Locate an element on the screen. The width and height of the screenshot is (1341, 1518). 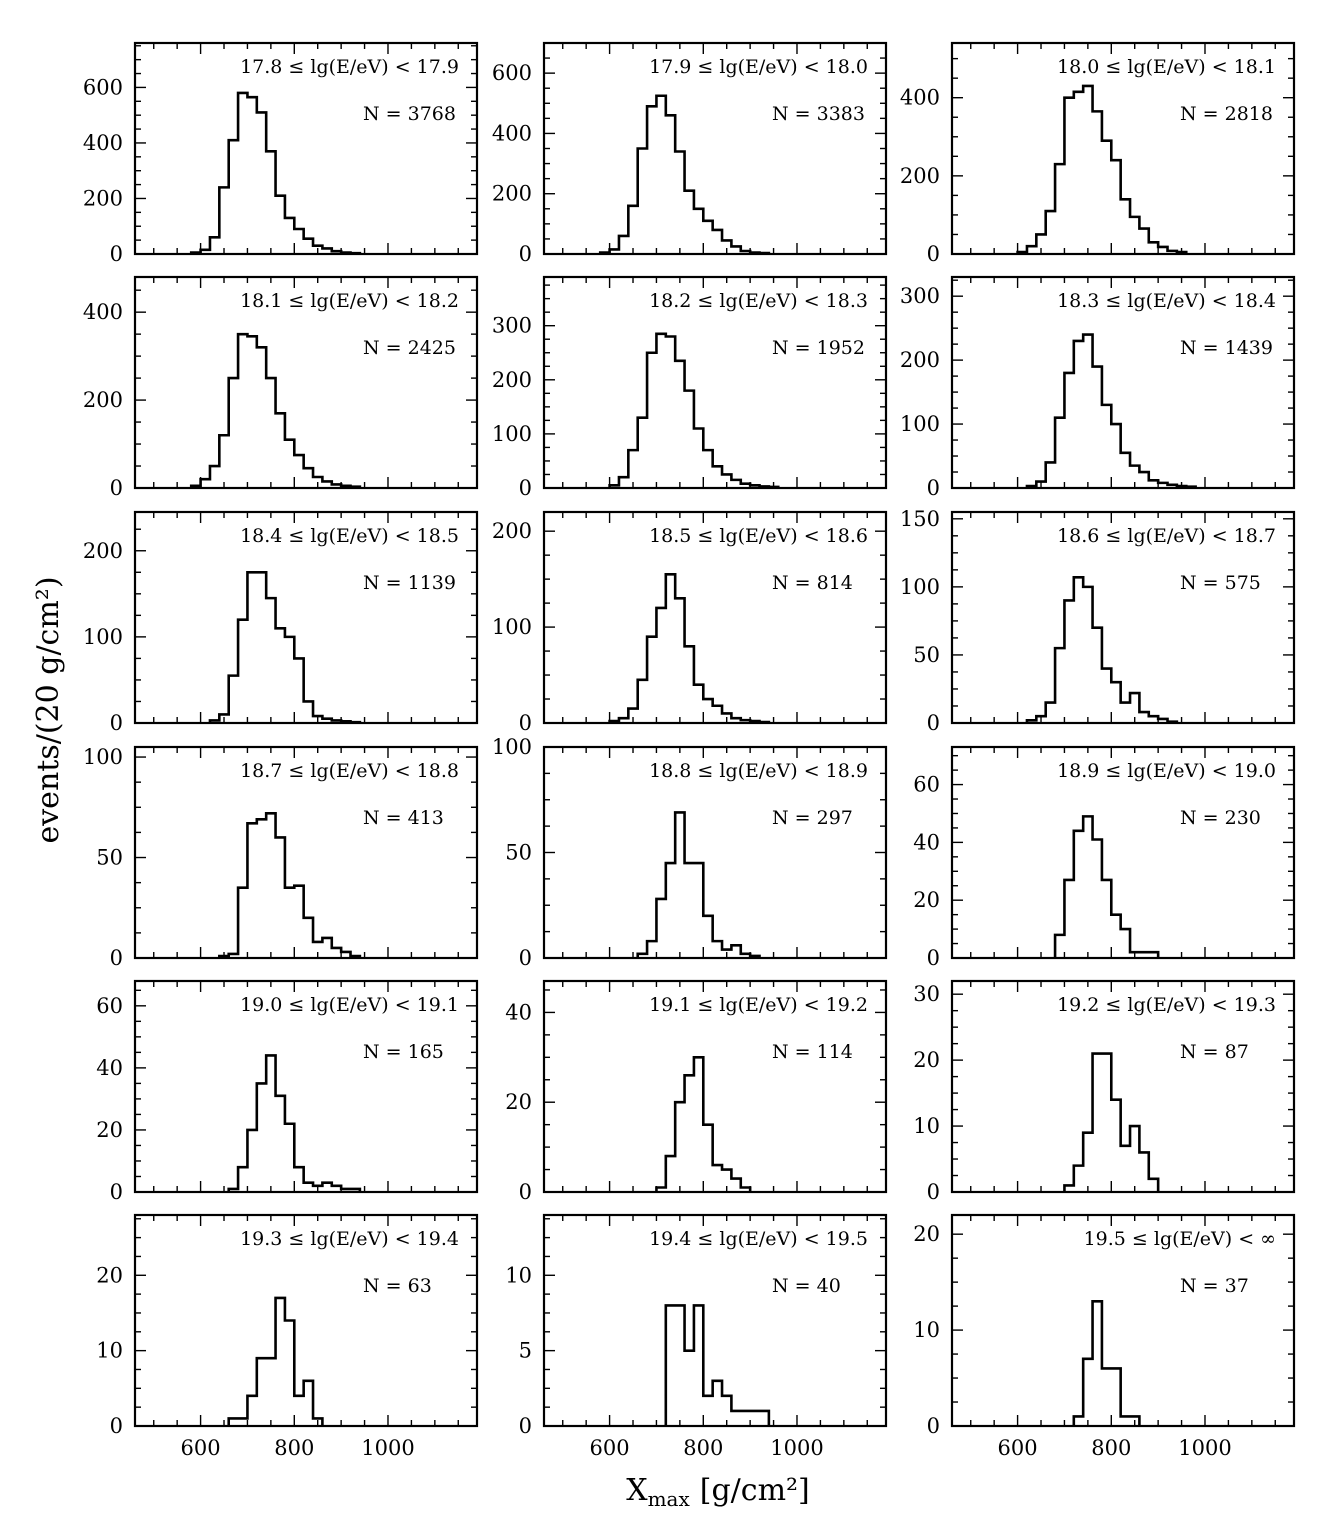
histogram-panel-6: 0 100 200 300 18.3 ≤ lg(E/eV) < 18.4 N = 1439 is located at coordinates (1098, 387).